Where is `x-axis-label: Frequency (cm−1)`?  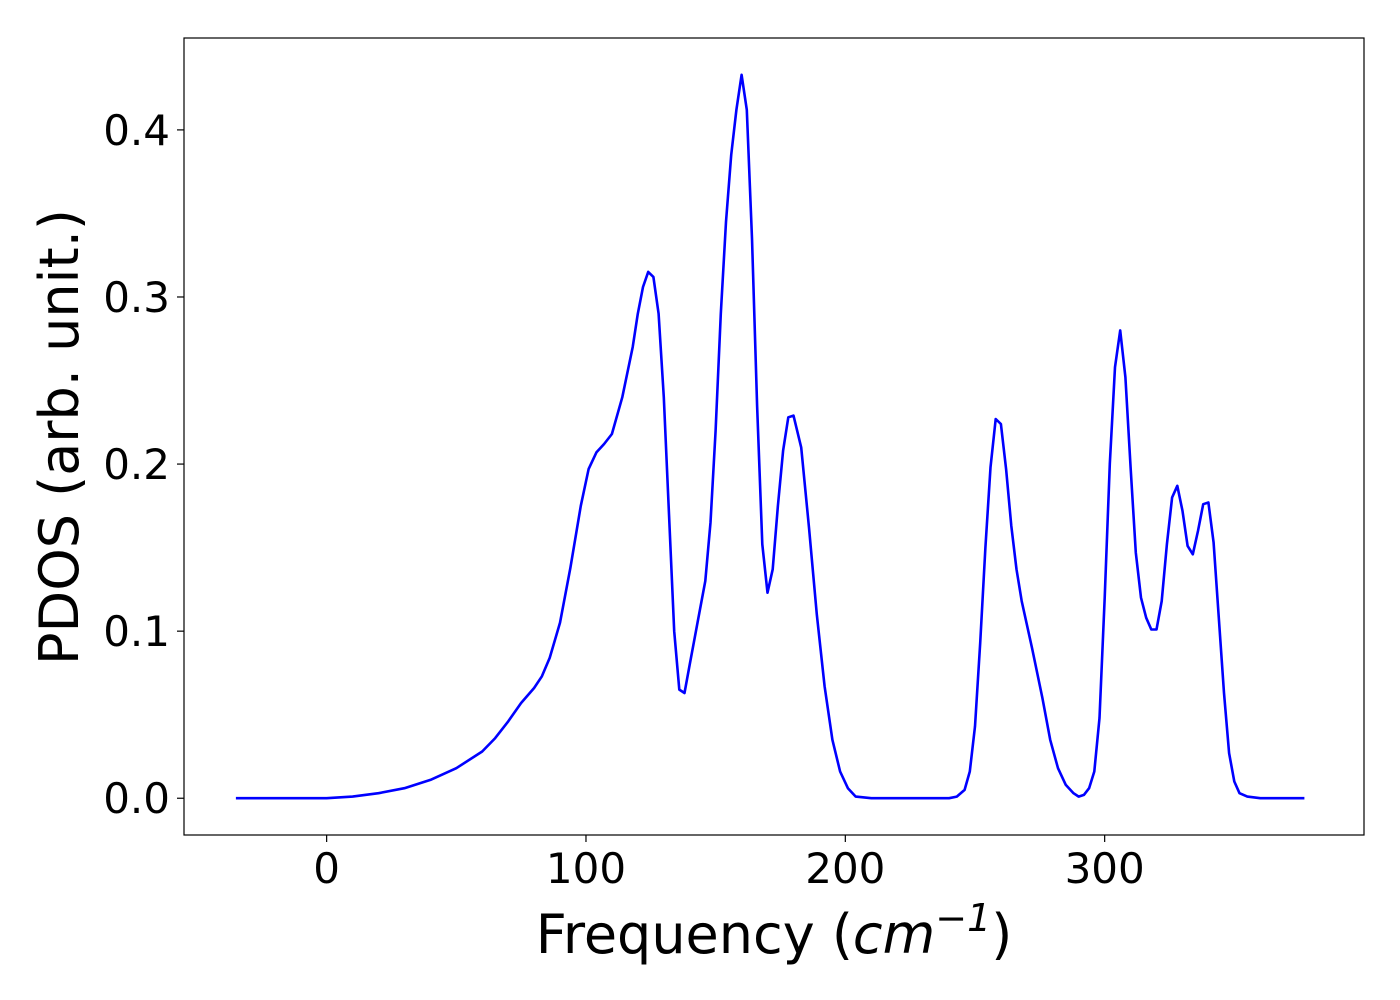 x-axis-label: Frequency (cm−1) is located at coordinates (774, 931).